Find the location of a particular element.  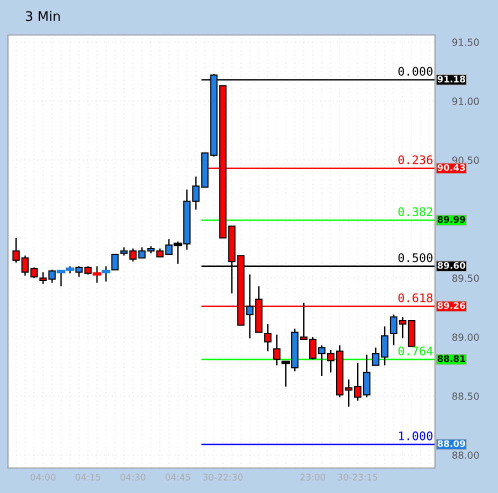

x-tick-label: 30-22:30 is located at coordinates (223, 477).